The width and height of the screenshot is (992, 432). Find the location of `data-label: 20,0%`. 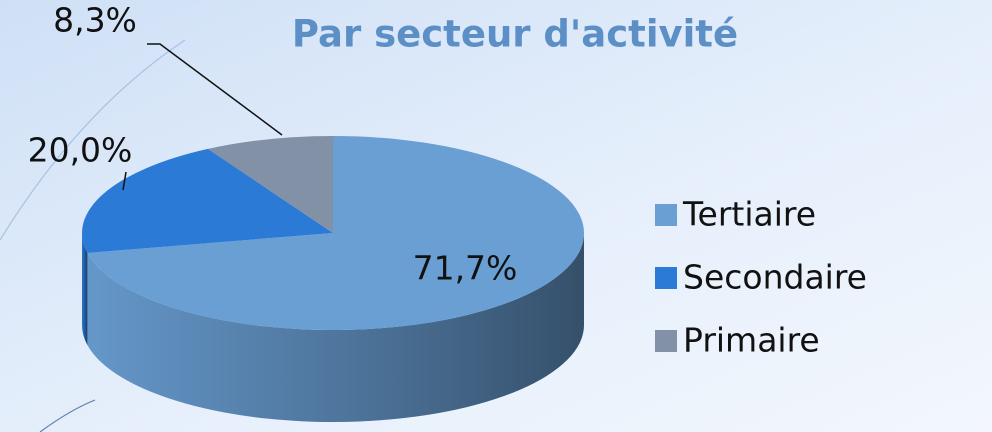

data-label: 20,0% is located at coordinates (80, 150).